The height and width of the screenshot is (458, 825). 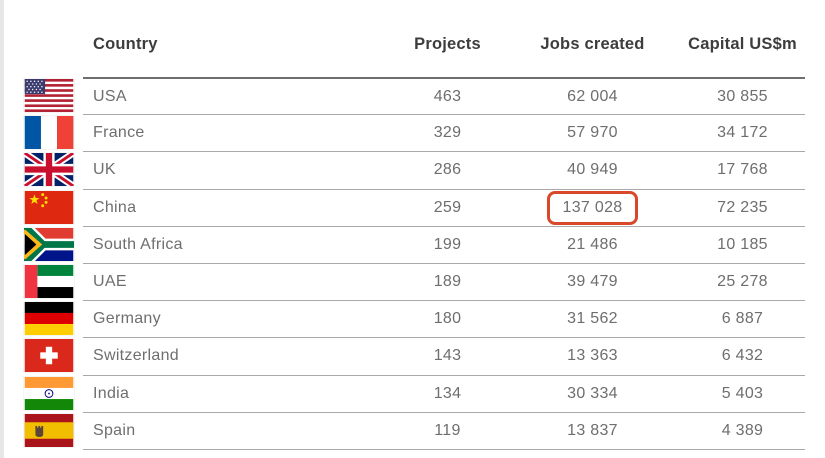 What do you see at coordinates (447, 44) in the screenshot?
I see `projects-column-header: Projects` at bounding box center [447, 44].